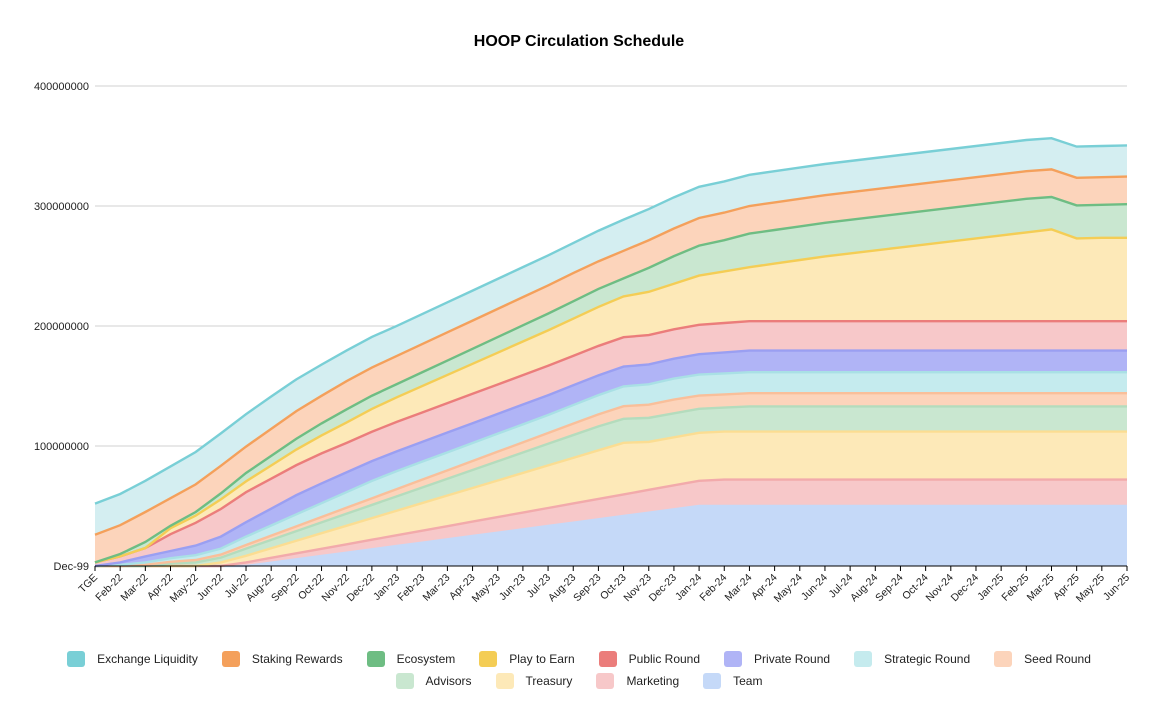 The width and height of the screenshot is (1158, 716). I want to click on x-tick-label: Feb-22, so click(109, 588).